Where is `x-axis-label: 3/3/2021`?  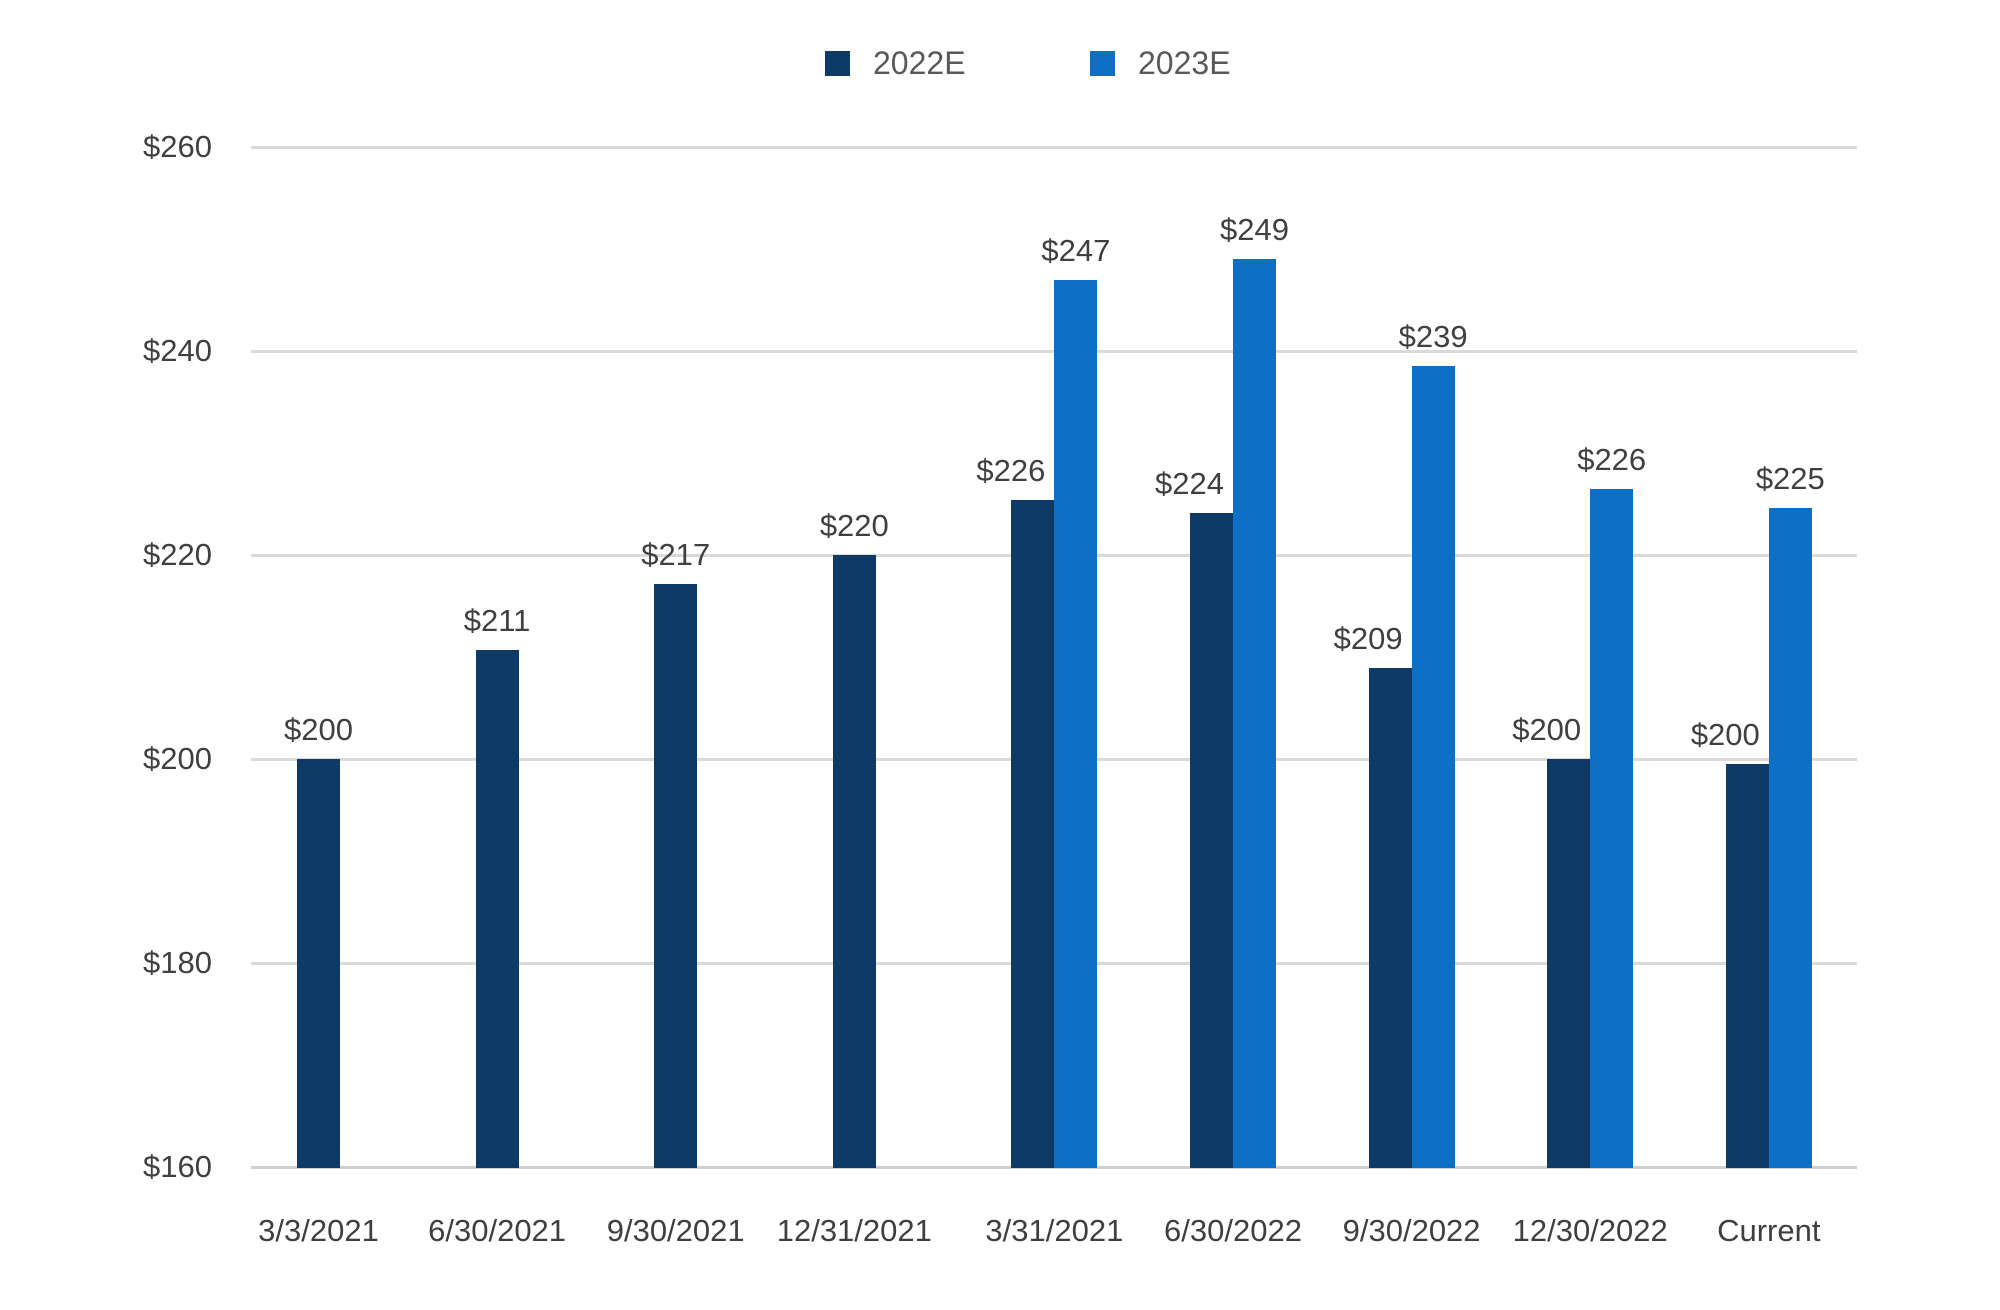 x-axis-label: 3/3/2021 is located at coordinates (318, 1230).